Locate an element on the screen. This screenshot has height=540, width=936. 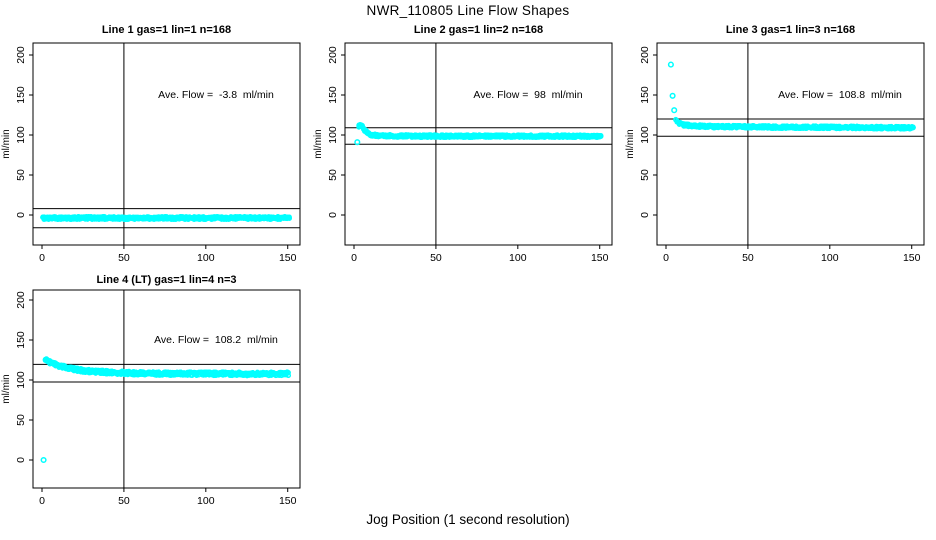
subplot-line-3: 0 50 100 150 0 50 100 150 200 ml/min is located at coordinates (775, 153).